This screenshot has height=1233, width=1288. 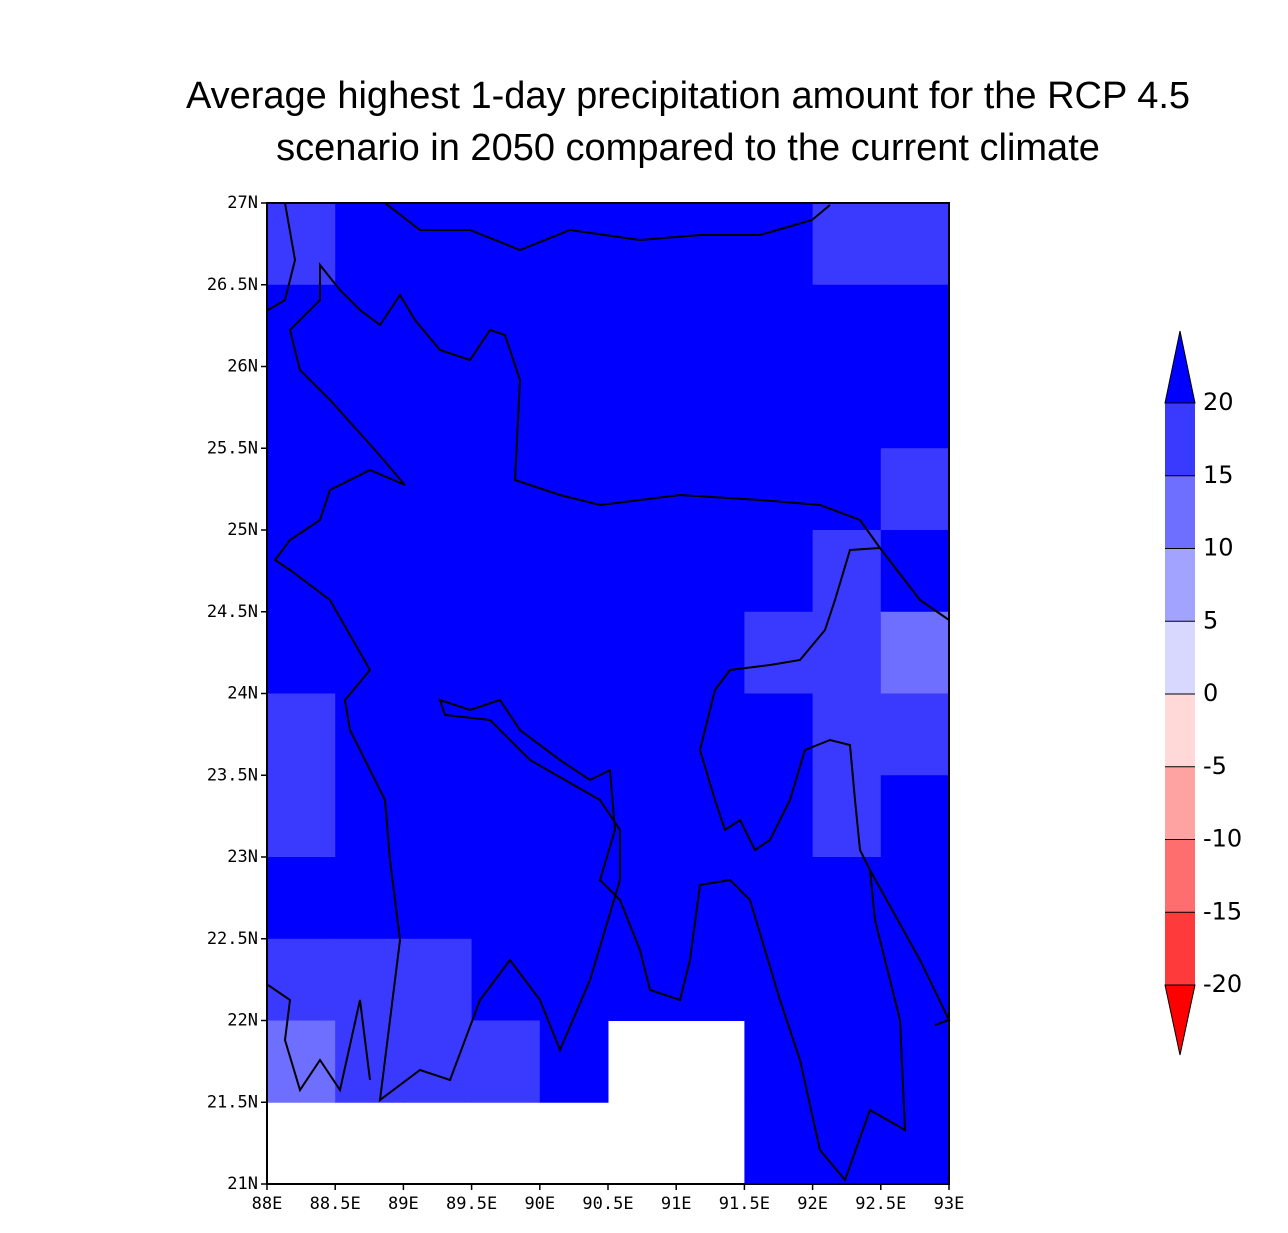 I want to click on colorbar-arrow, so click(x=1180, y=1020).